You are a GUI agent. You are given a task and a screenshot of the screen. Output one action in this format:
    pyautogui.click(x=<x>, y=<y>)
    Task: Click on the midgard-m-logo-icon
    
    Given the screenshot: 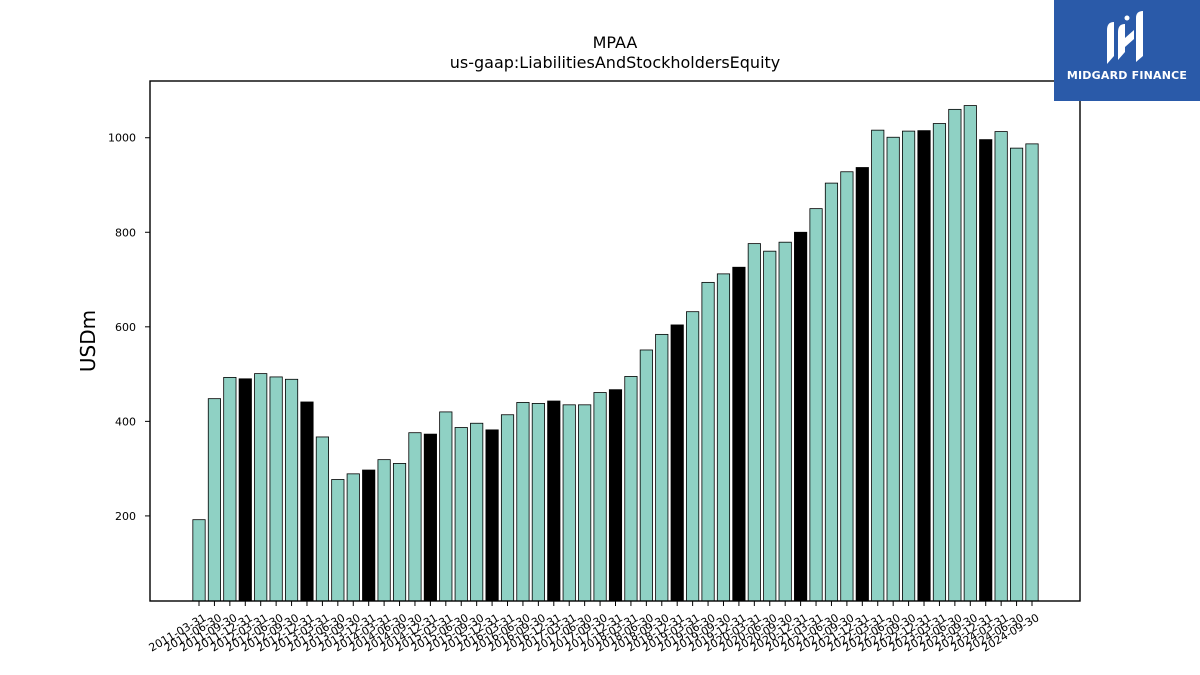 What is the action you would take?
    pyautogui.click(x=1125, y=37)
    